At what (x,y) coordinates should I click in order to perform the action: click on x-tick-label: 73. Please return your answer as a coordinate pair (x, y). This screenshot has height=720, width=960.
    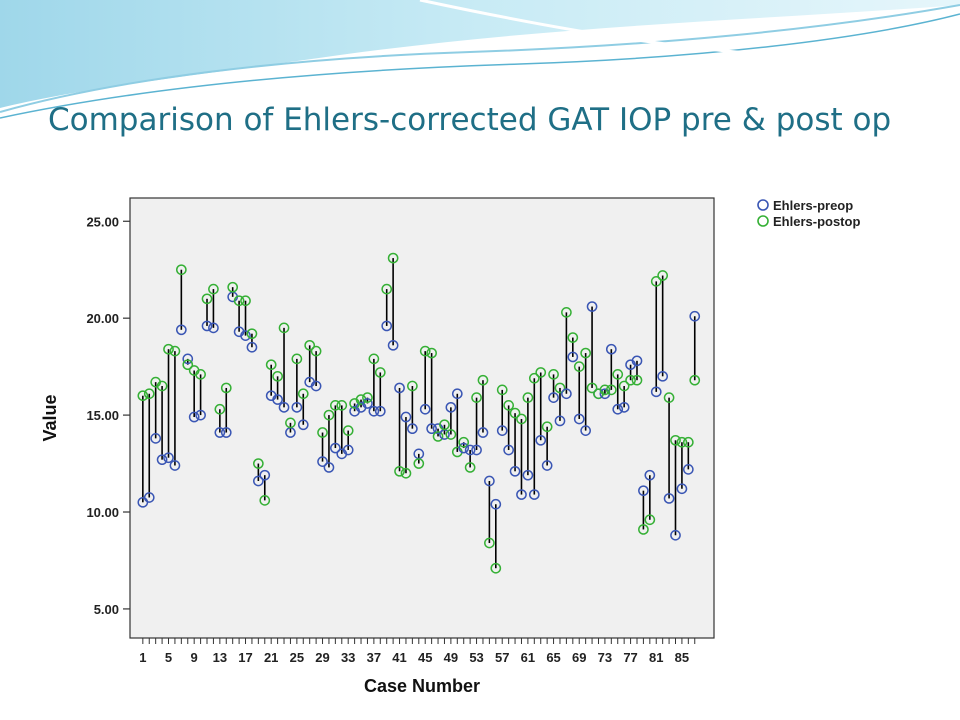
    Looking at the image, I should click on (605, 657).